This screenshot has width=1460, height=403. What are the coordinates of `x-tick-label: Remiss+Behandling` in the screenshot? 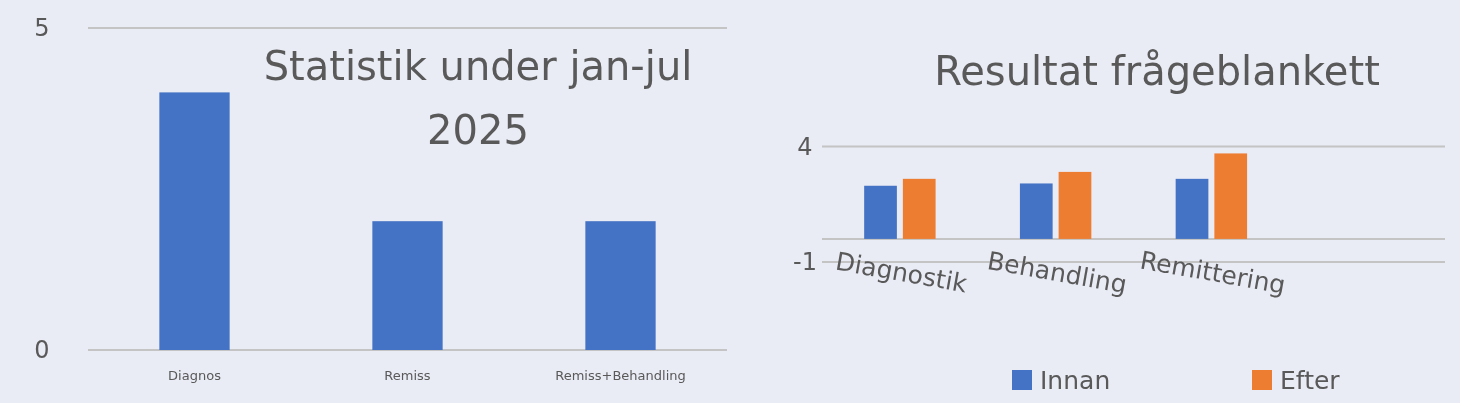 It's located at (620, 375).